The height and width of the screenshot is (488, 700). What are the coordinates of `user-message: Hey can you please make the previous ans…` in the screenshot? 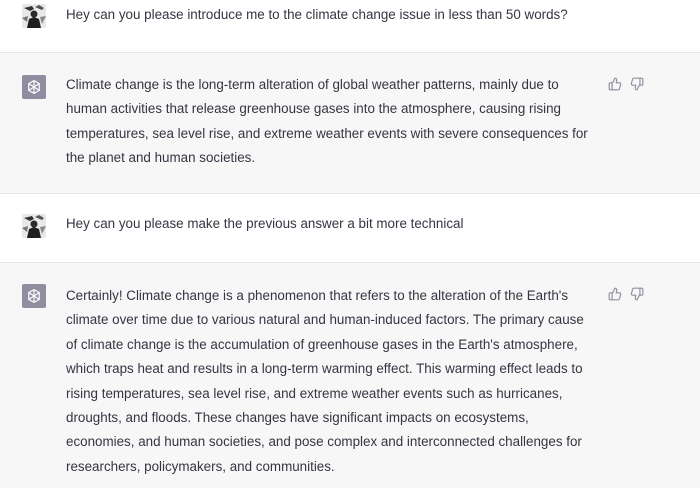 It's located at (350, 228).